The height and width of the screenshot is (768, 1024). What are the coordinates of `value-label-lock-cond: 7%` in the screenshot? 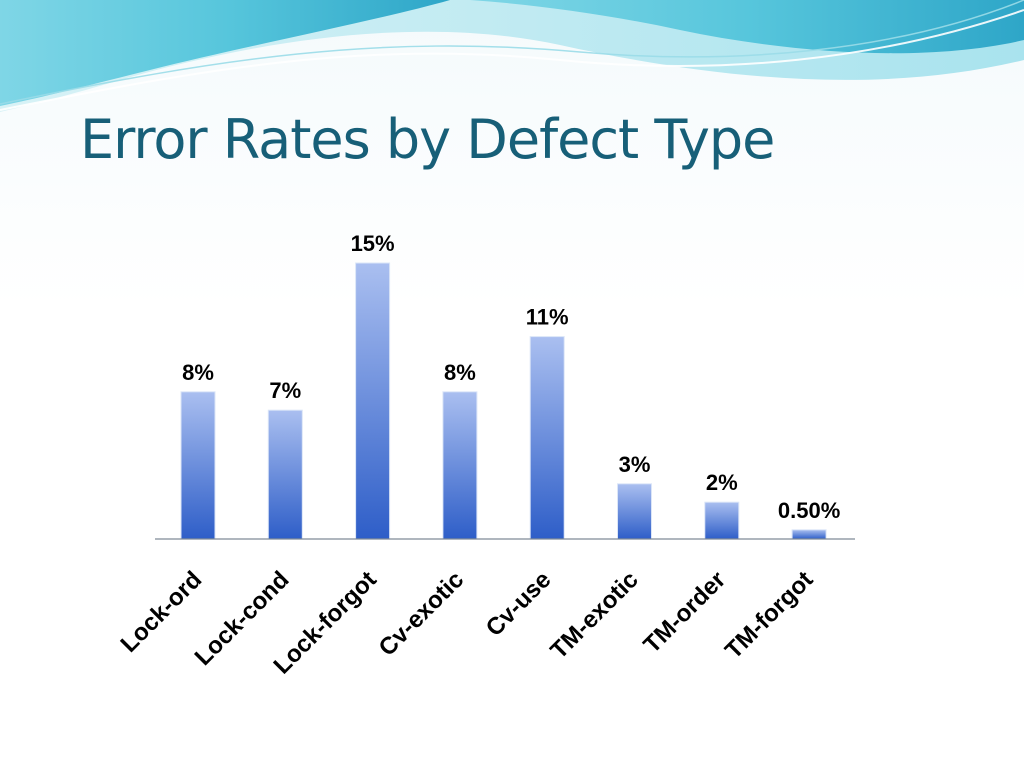 It's located at (285, 390).